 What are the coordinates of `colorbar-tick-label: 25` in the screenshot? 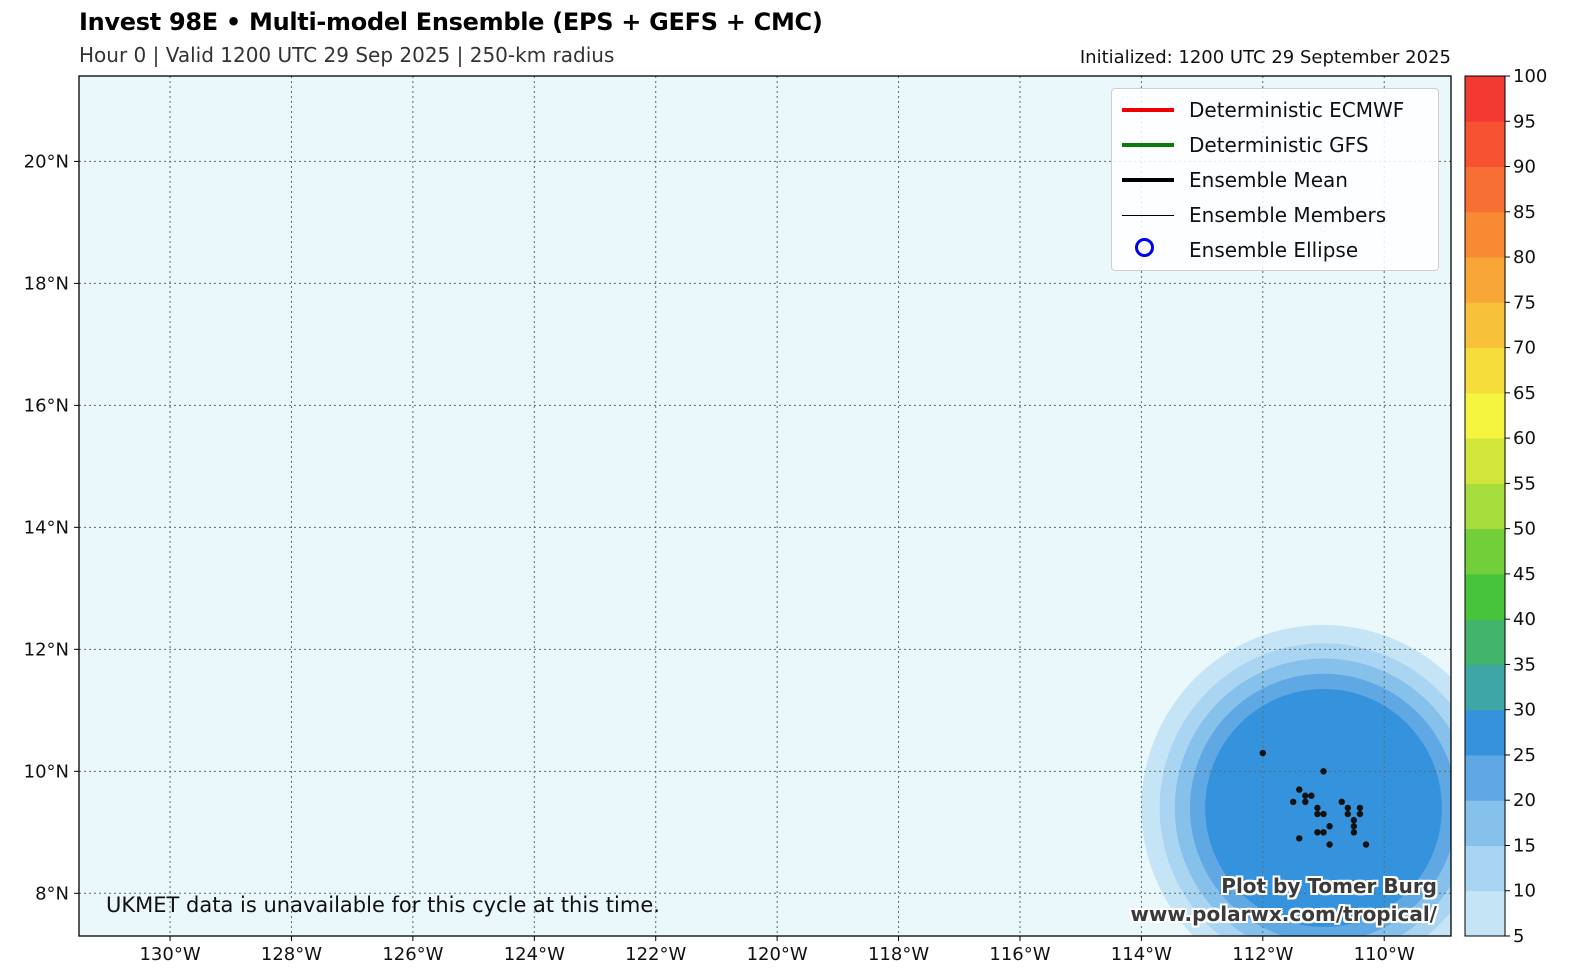 It's located at (1524, 755).